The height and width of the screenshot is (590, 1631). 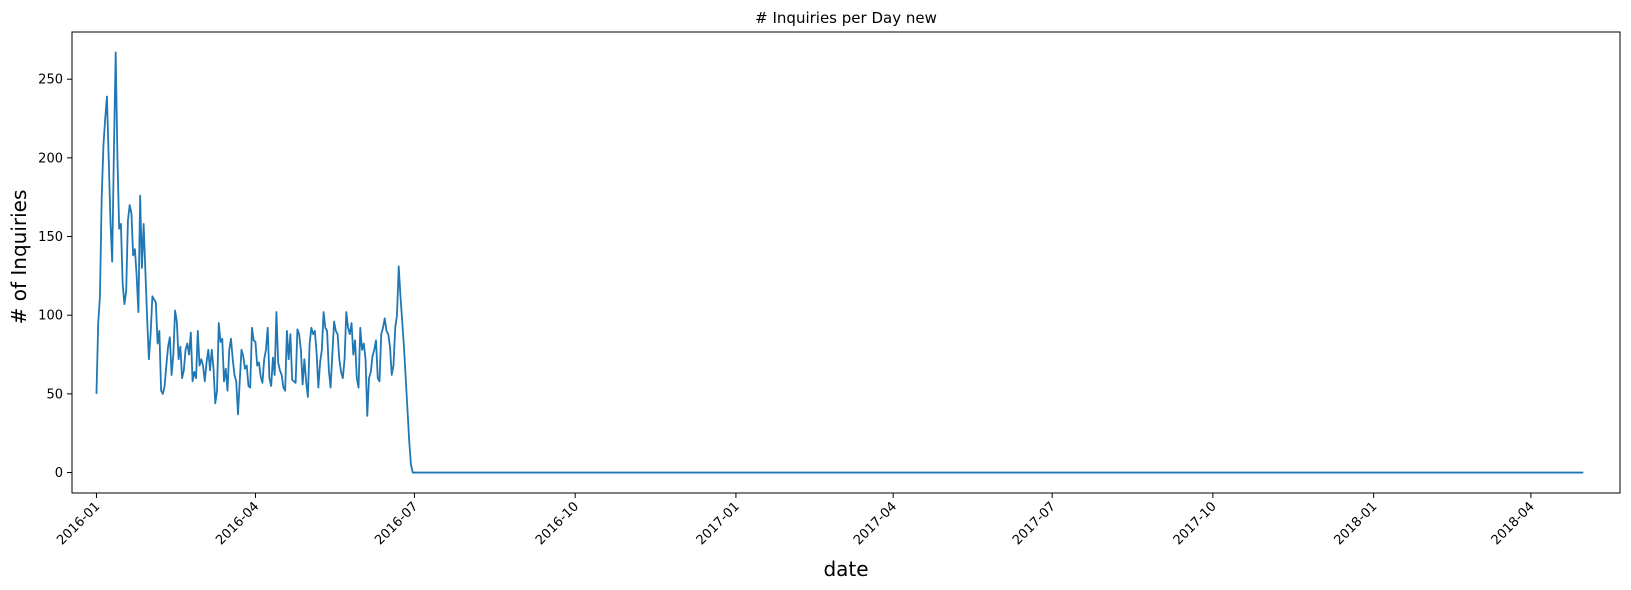 What do you see at coordinates (396, 523) in the screenshot?
I see `x-tick-label: 2016-07` at bounding box center [396, 523].